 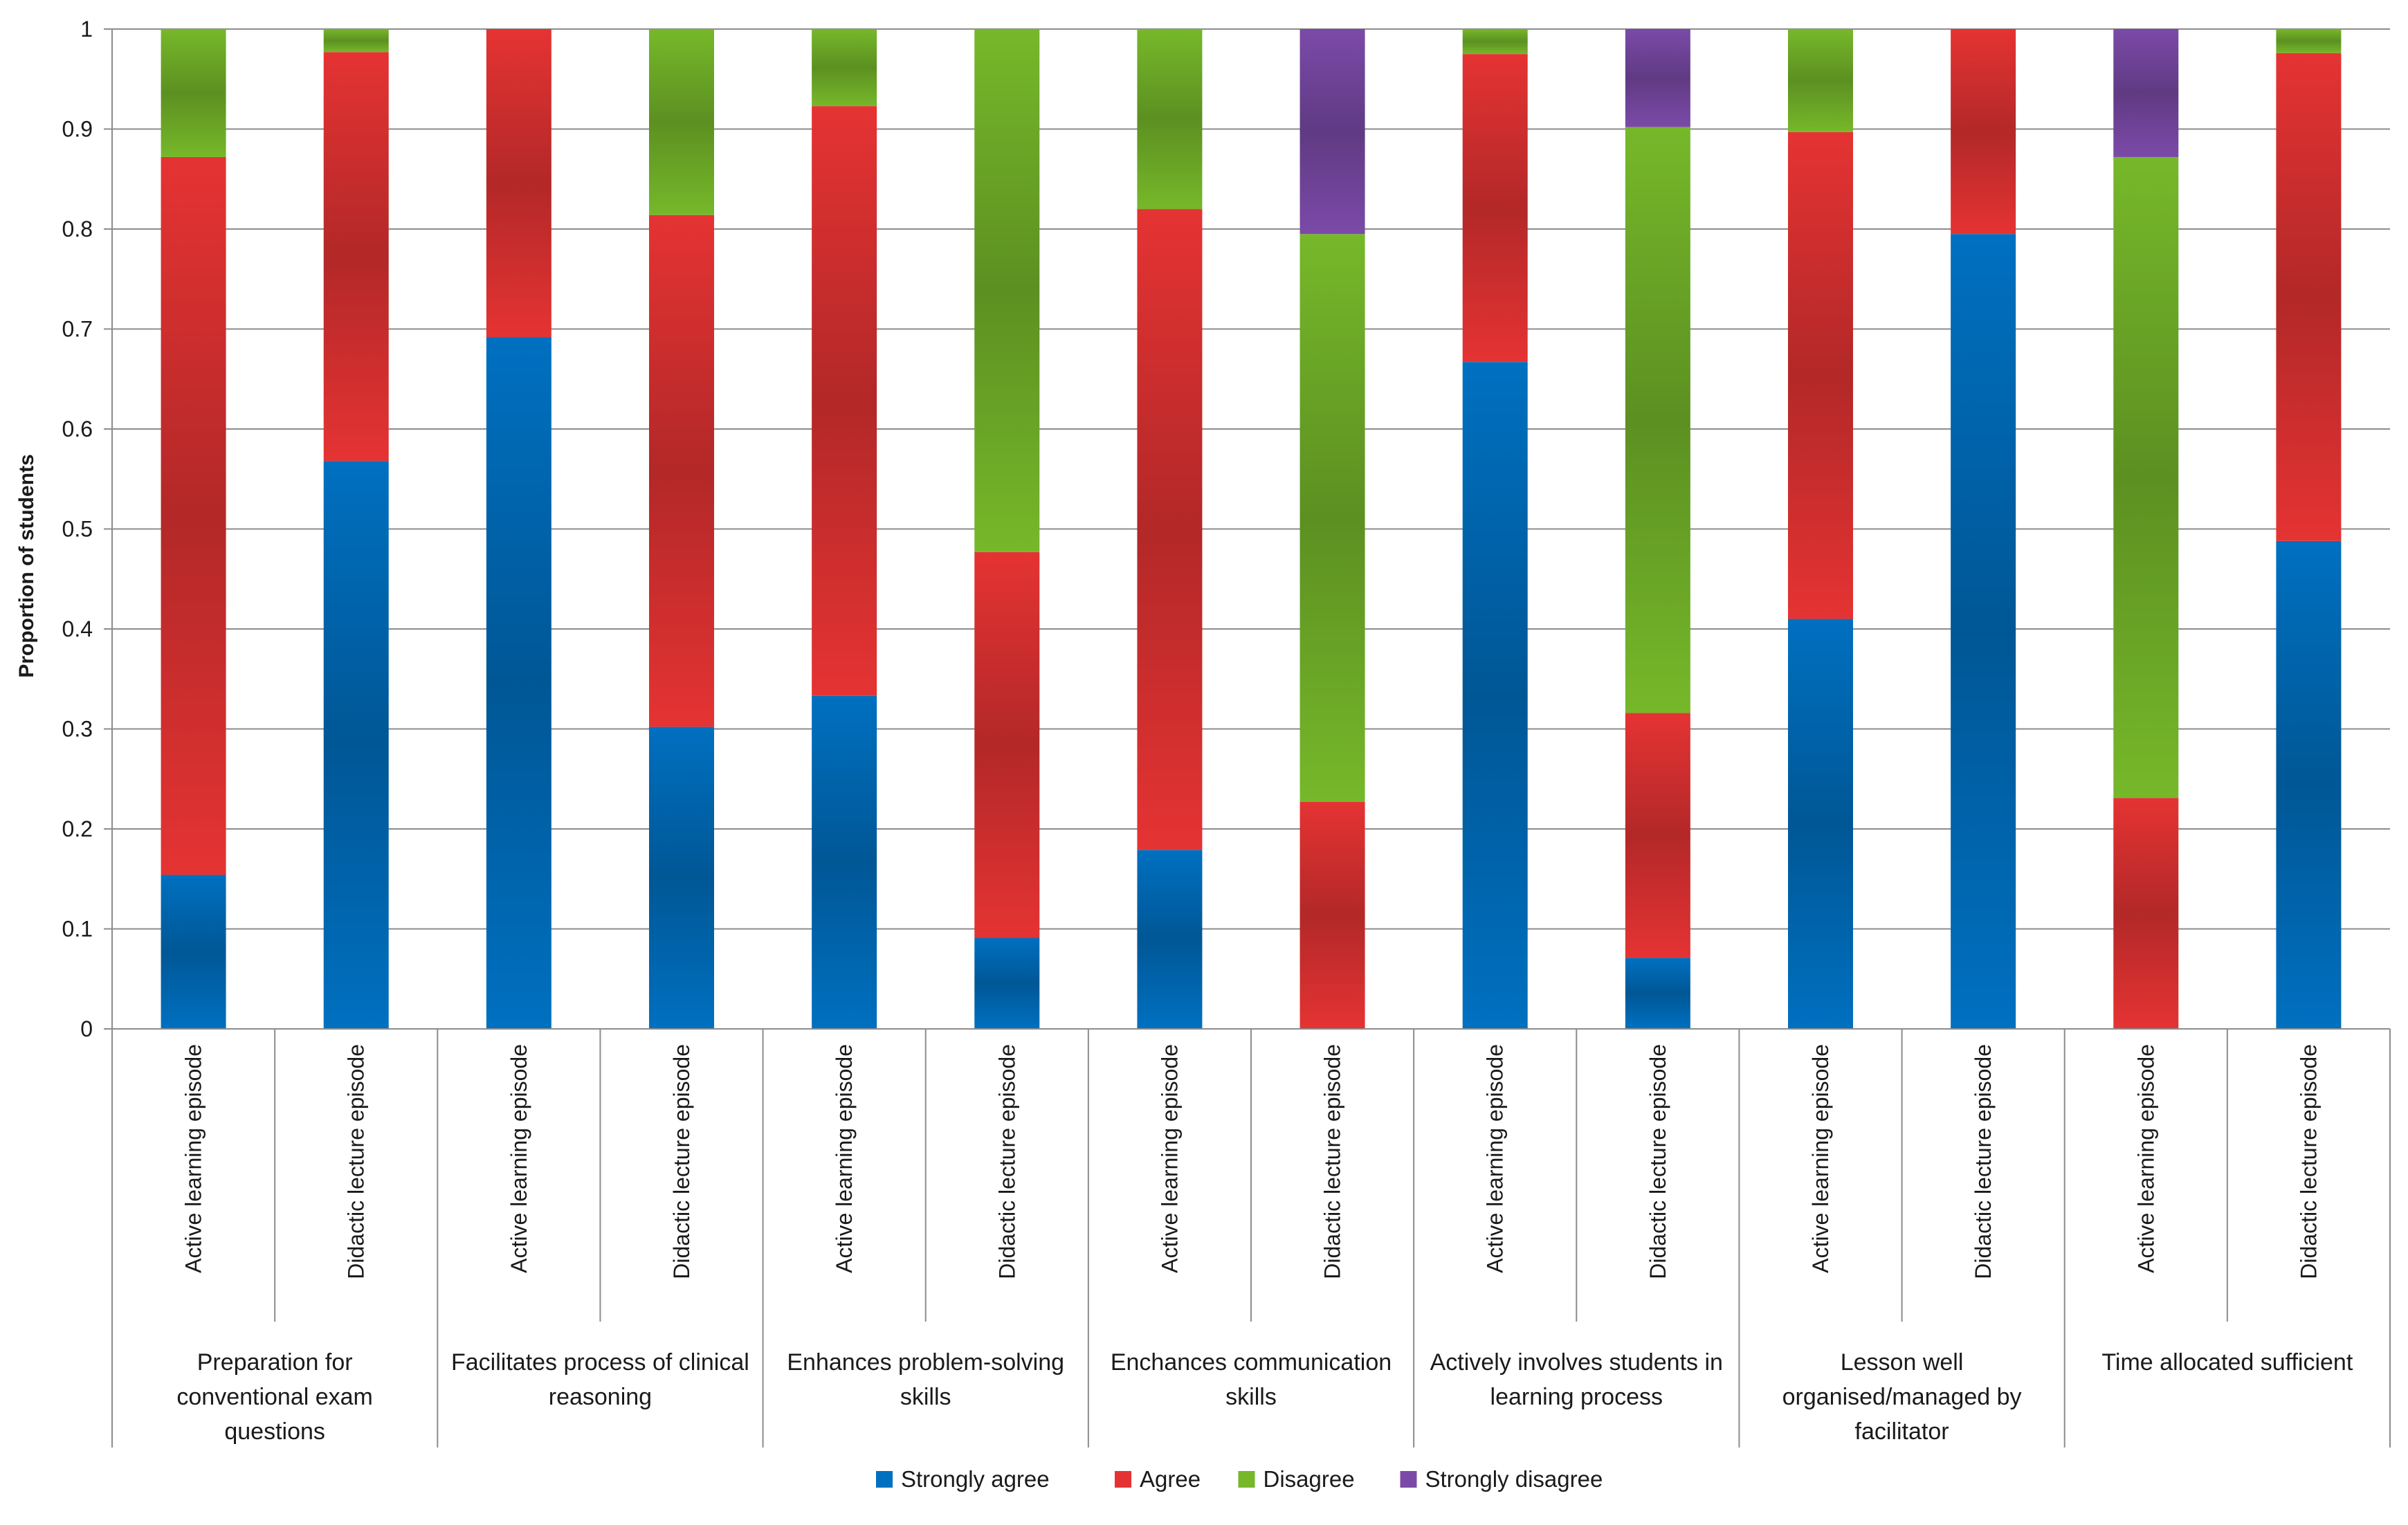 What do you see at coordinates (1514, 1479) in the screenshot?
I see `legend-label: Strongly disagree` at bounding box center [1514, 1479].